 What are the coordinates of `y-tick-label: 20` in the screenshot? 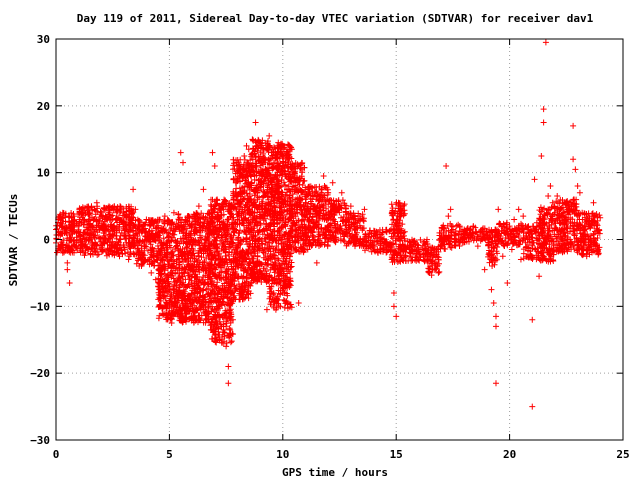 It's located at (43, 106).